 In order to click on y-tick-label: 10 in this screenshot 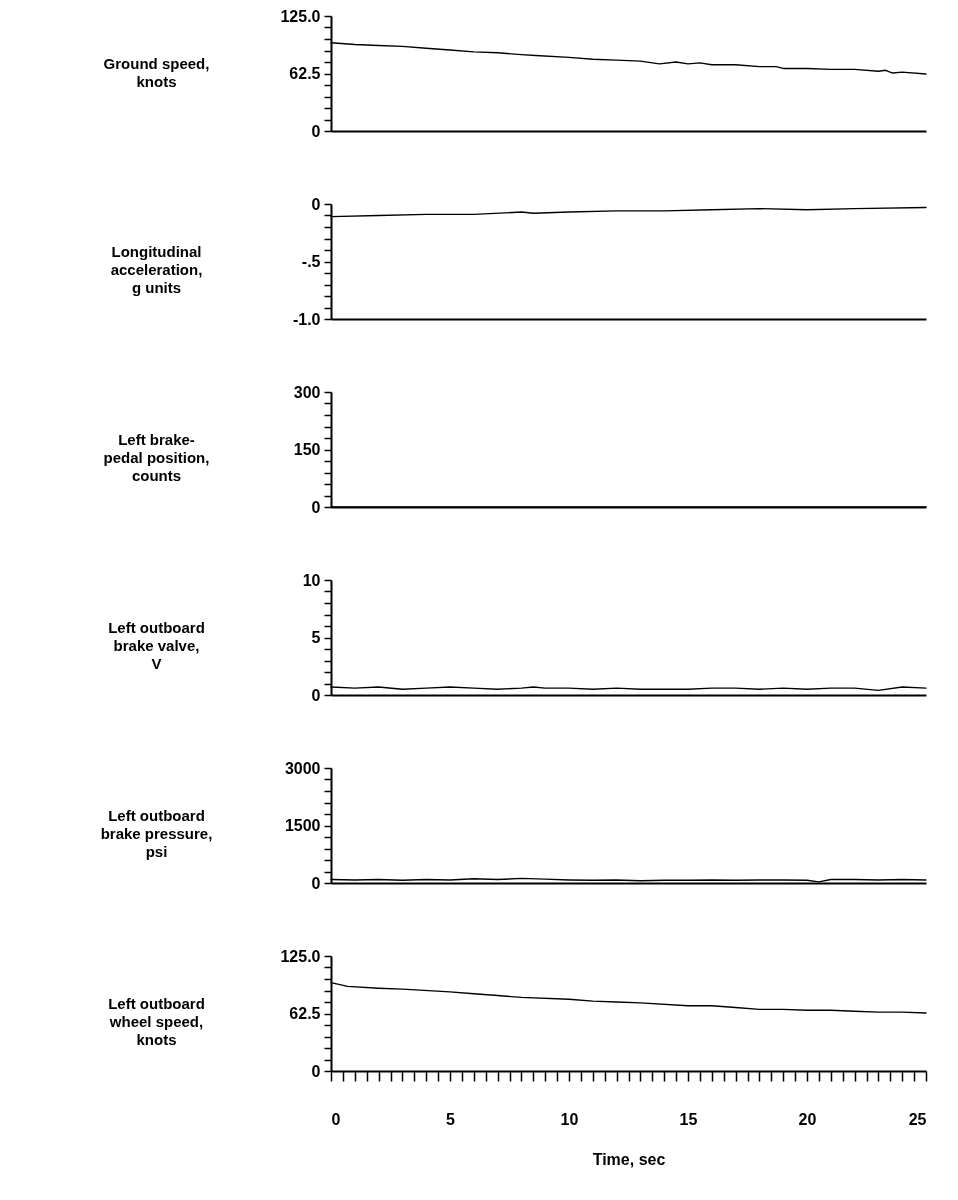, I will do `click(311, 580)`.